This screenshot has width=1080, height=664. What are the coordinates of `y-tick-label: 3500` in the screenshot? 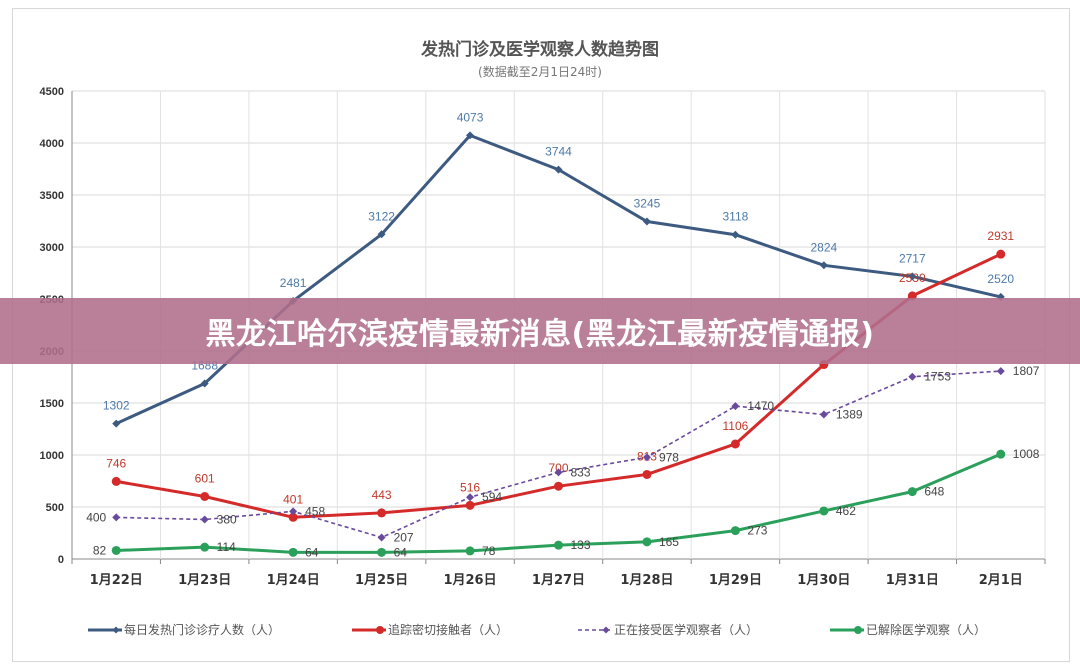 It's located at (52, 196).